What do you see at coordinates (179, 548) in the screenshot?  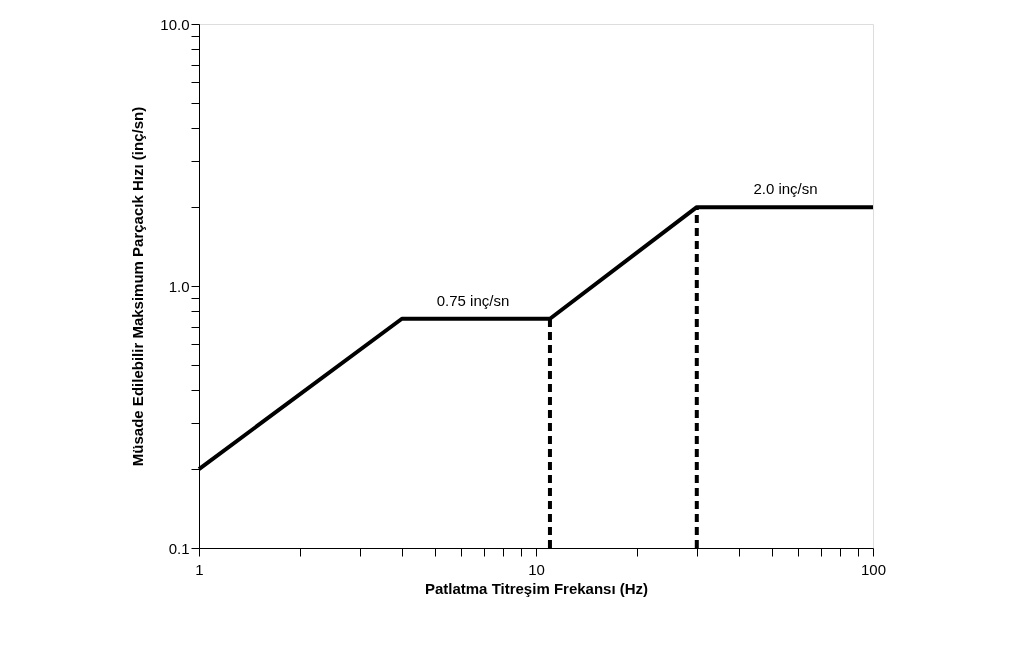 I see `y-tick-label: 0.1` at bounding box center [179, 548].